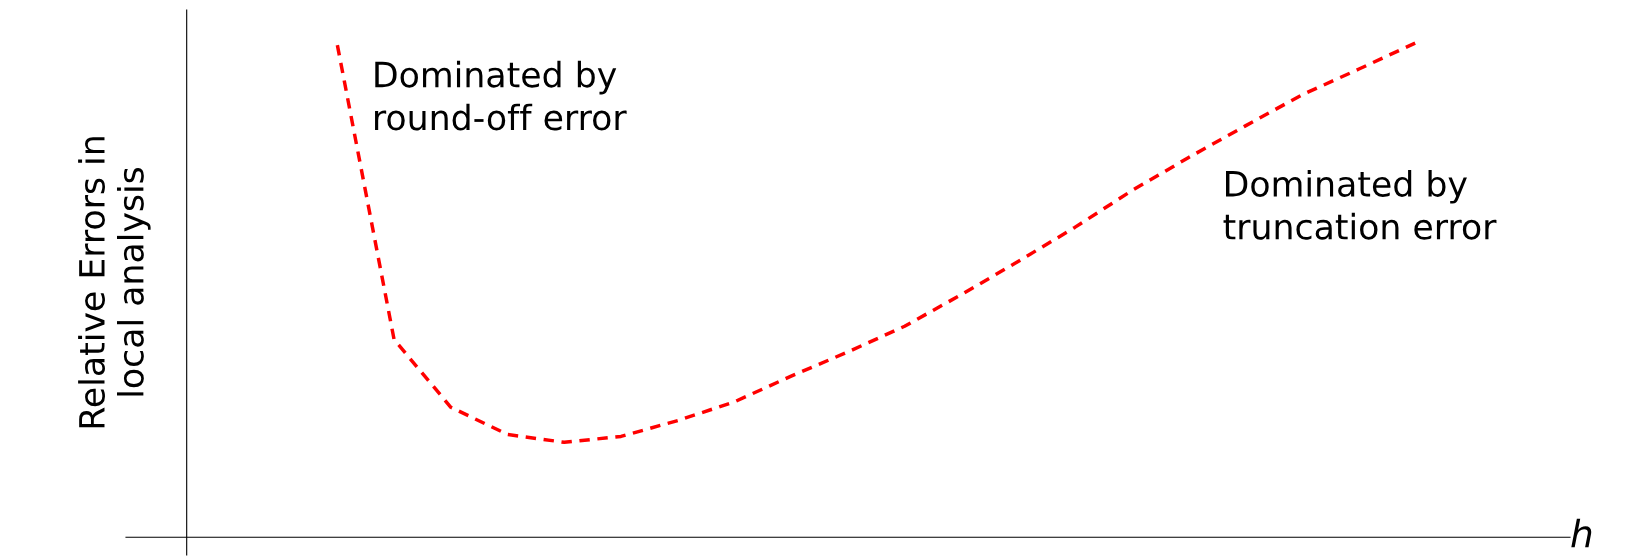 This screenshot has height=557, width=1641. Describe the element at coordinates (501, 95) in the screenshot. I see `annotation: Dominated by round-off error` at that location.